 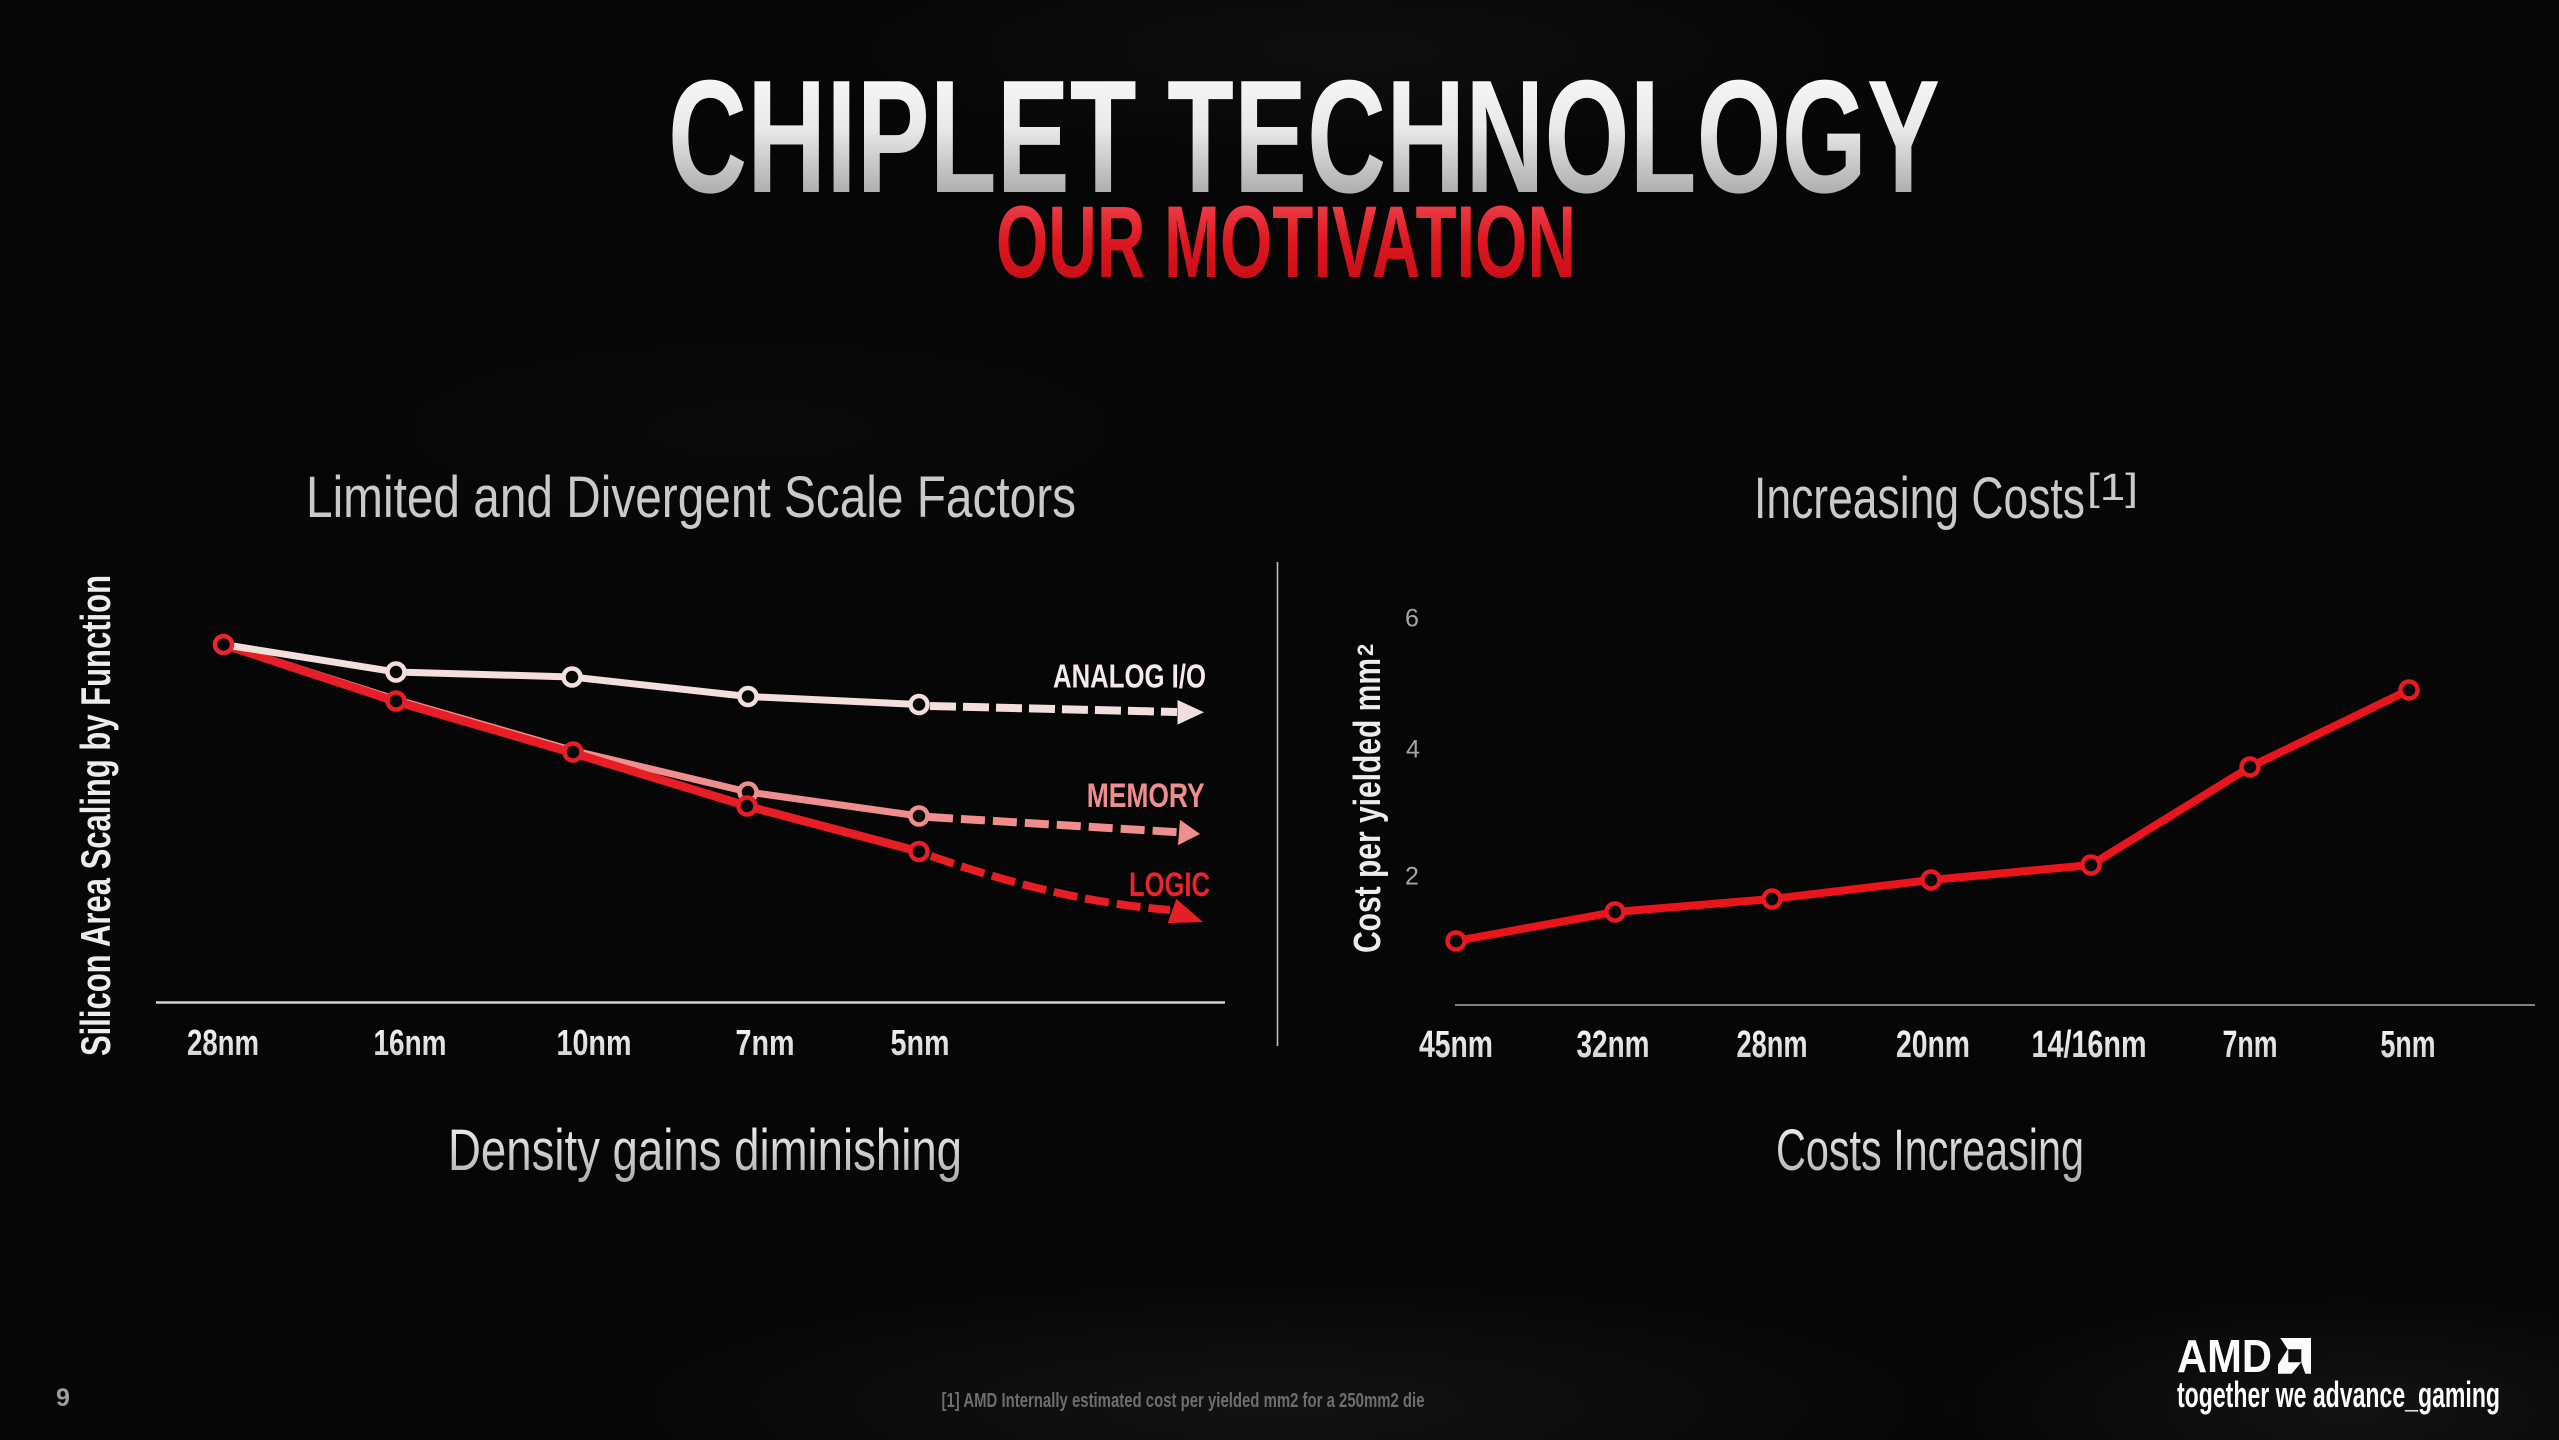 I want to click on svg-text: OUR MOTIVATION, so click(x=1286, y=242).